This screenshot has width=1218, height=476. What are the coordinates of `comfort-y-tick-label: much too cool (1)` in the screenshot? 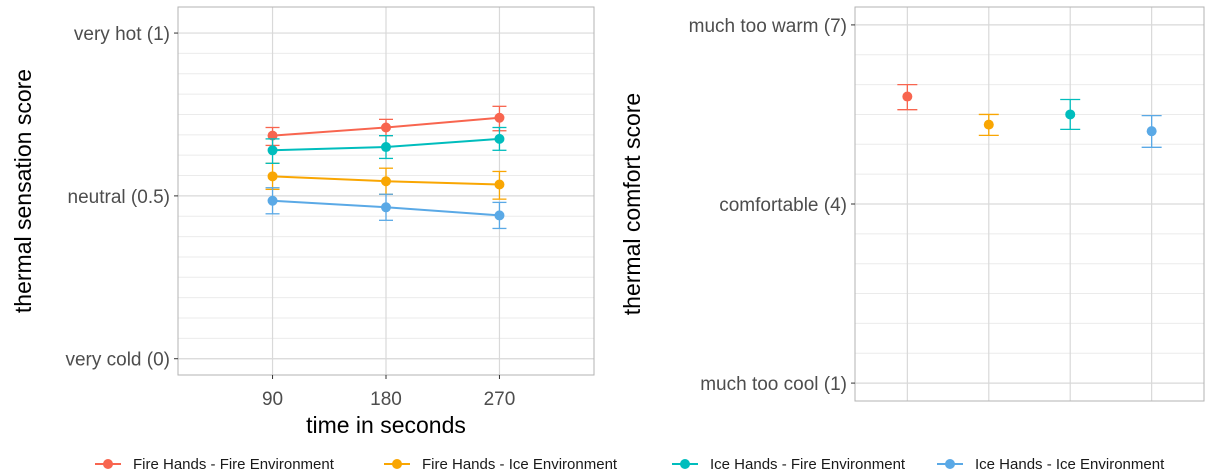 It's located at (773, 384).